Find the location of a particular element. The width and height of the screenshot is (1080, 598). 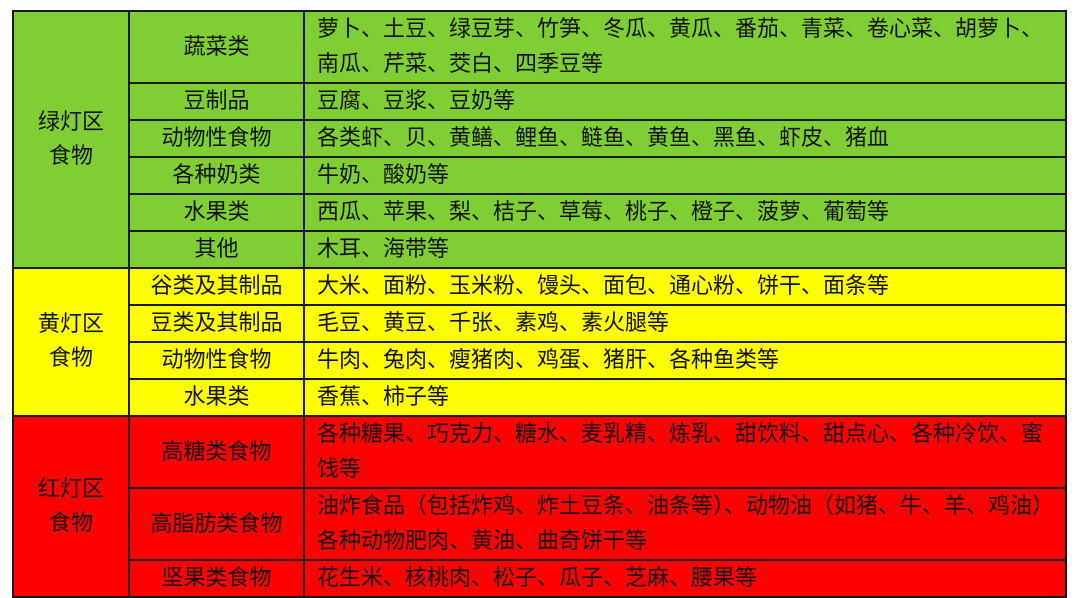

table-row: 动物性食物 各类虾、贝、黄鳝、鲤鱼、鲢鱼、黄鱼、黑鱼、虾皮、猪血 is located at coordinates (540, 138).